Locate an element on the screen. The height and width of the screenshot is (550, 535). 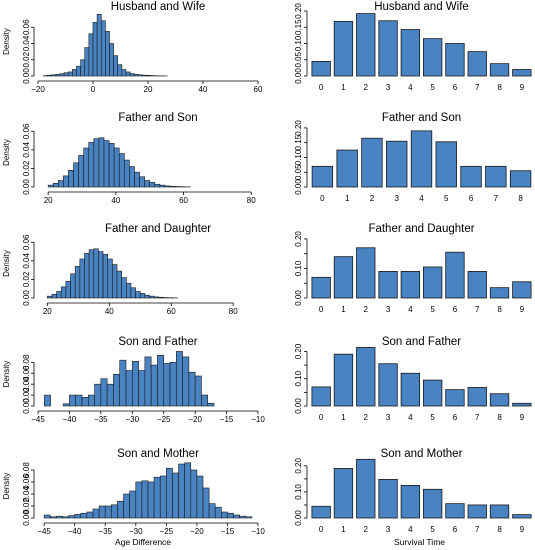
x-tick-label: 1 is located at coordinates (347, 198).